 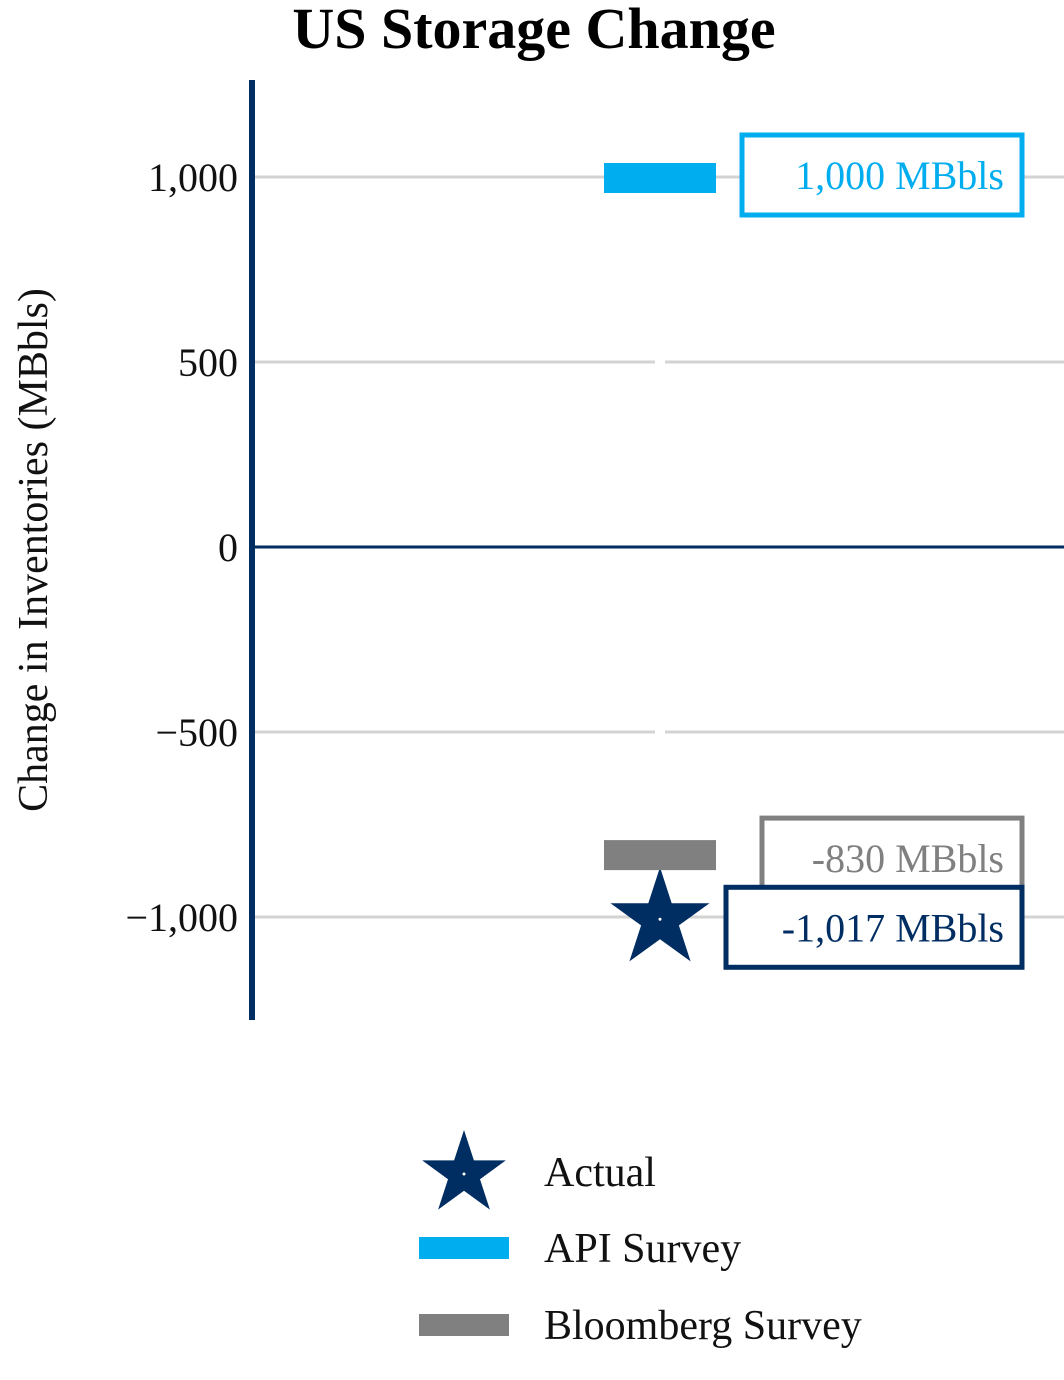 I want to click on chart-title: US Storage Change, so click(x=533, y=30).